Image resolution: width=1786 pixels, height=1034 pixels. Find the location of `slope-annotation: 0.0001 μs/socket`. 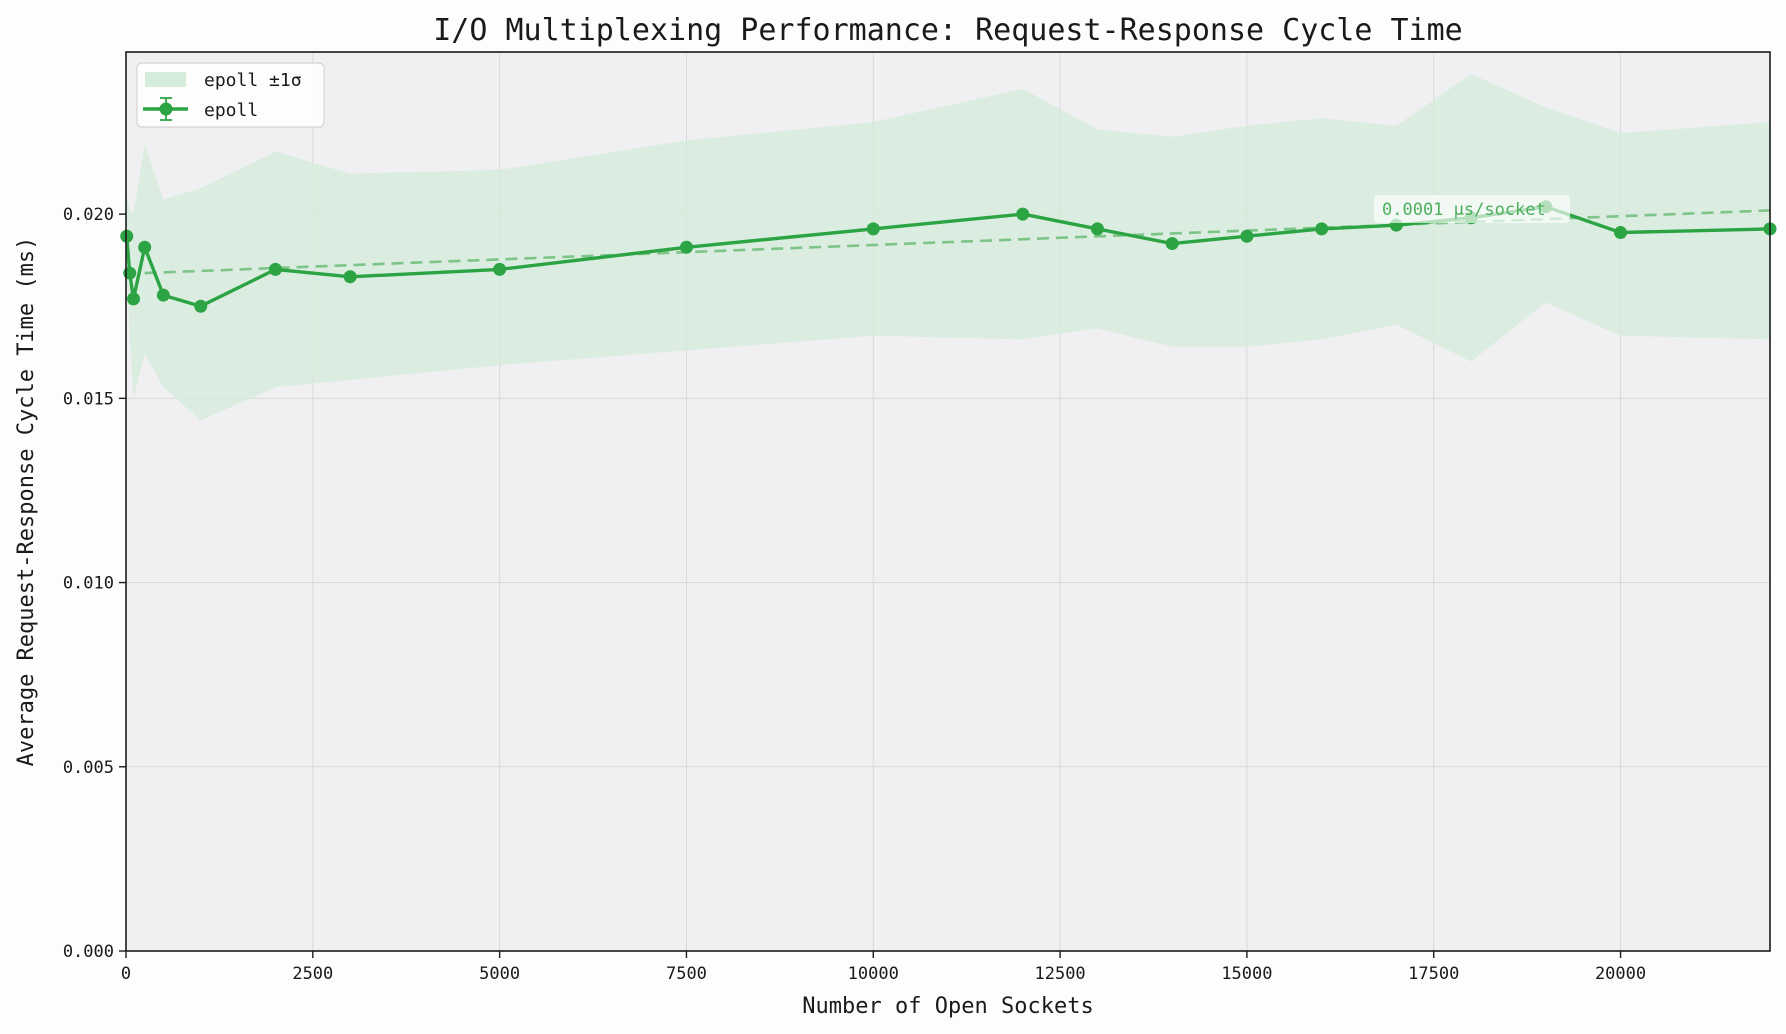

slope-annotation: 0.0001 μs/socket is located at coordinates (1472, 209).